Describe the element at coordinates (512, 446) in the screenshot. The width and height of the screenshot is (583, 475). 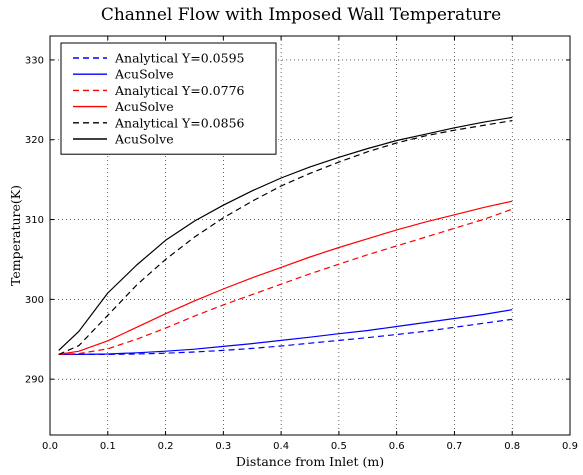
I see `x-tick-label: 0.8` at that location.